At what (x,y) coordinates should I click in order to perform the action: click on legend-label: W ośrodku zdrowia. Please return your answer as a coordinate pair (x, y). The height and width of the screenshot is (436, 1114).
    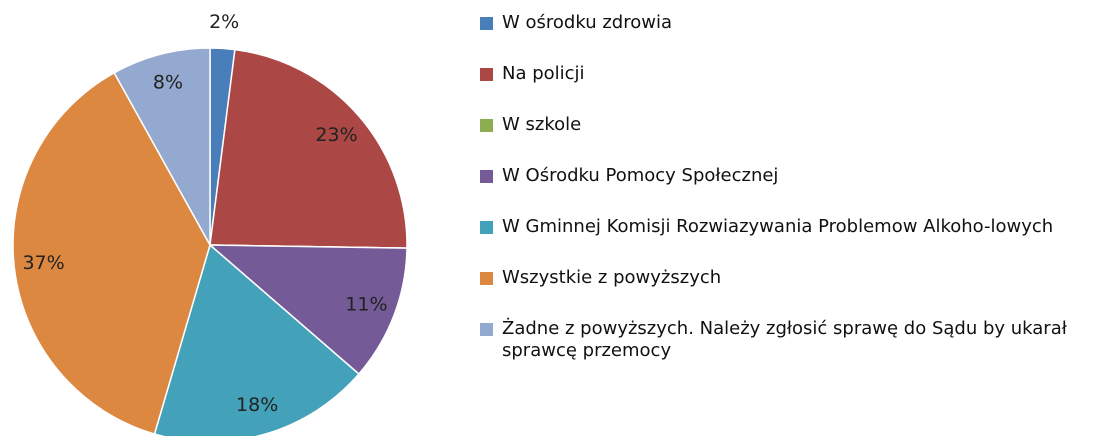
    Looking at the image, I should click on (587, 22).